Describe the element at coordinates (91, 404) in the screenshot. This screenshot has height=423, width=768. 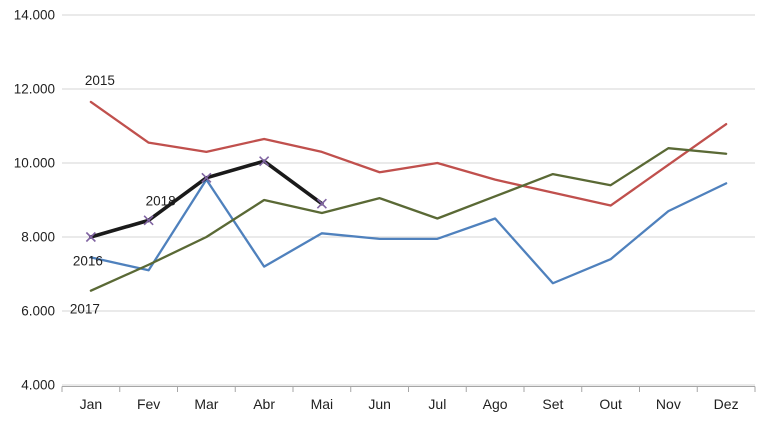
I see `x-axis-month-label: Jan` at that location.